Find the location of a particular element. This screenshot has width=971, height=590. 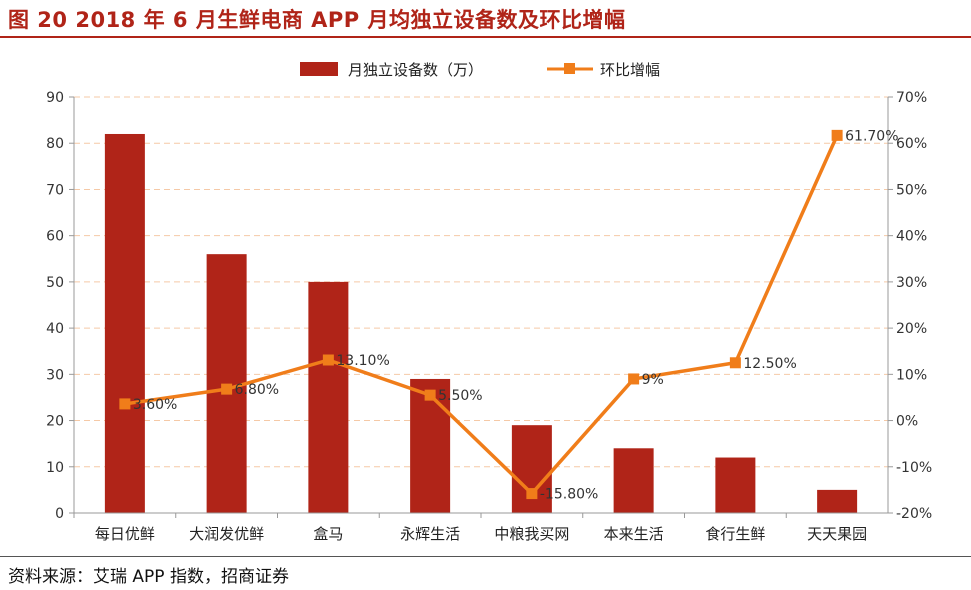

y-tick-labels: 0 10 20 30 40 50 60 70 80 90 is located at coordinates (55, 306).